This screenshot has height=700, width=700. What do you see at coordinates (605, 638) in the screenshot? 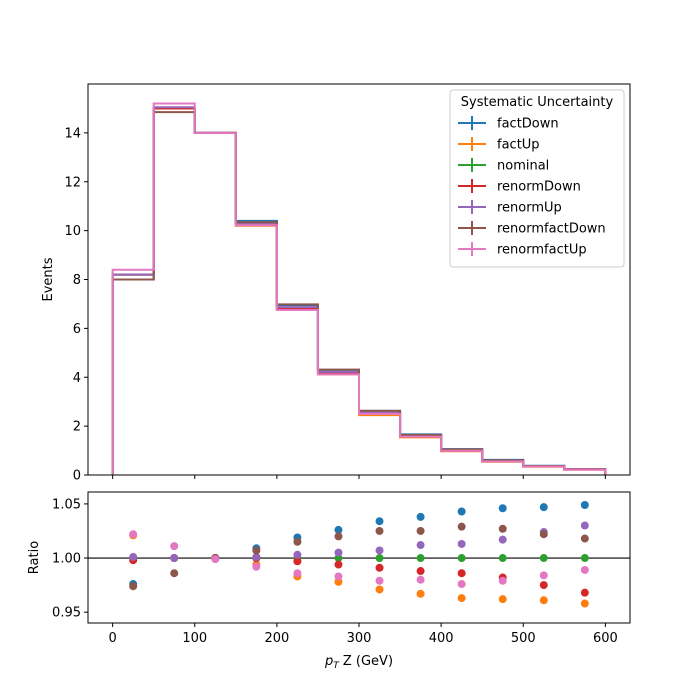
I see `x-tick-label: 600` at bounding box center [605, 638].